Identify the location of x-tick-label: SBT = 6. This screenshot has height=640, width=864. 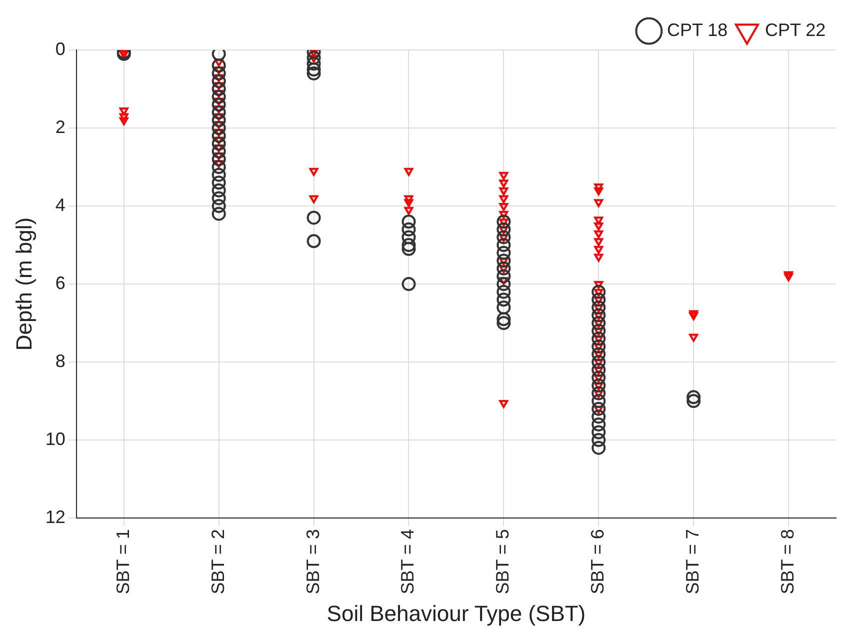
(598, 561).